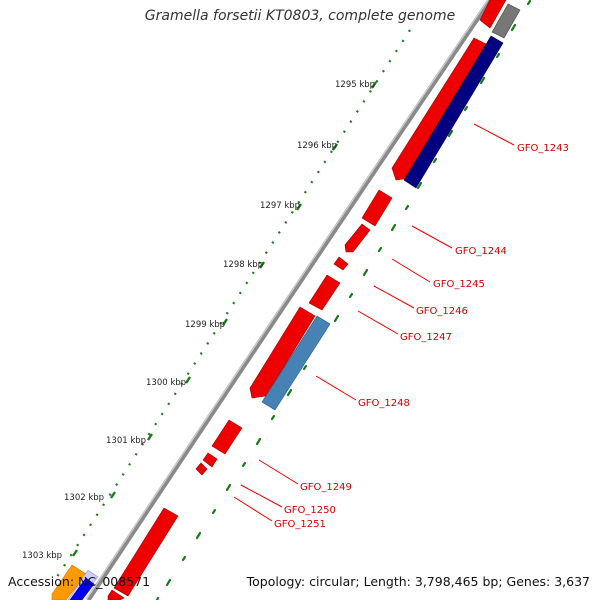 Image resolution: width=600 pixels, height=600 pixels. Describe the element at coordinates (317, 146) in the screenshot. I see `ruler-label: 1296 kbp` at that location.